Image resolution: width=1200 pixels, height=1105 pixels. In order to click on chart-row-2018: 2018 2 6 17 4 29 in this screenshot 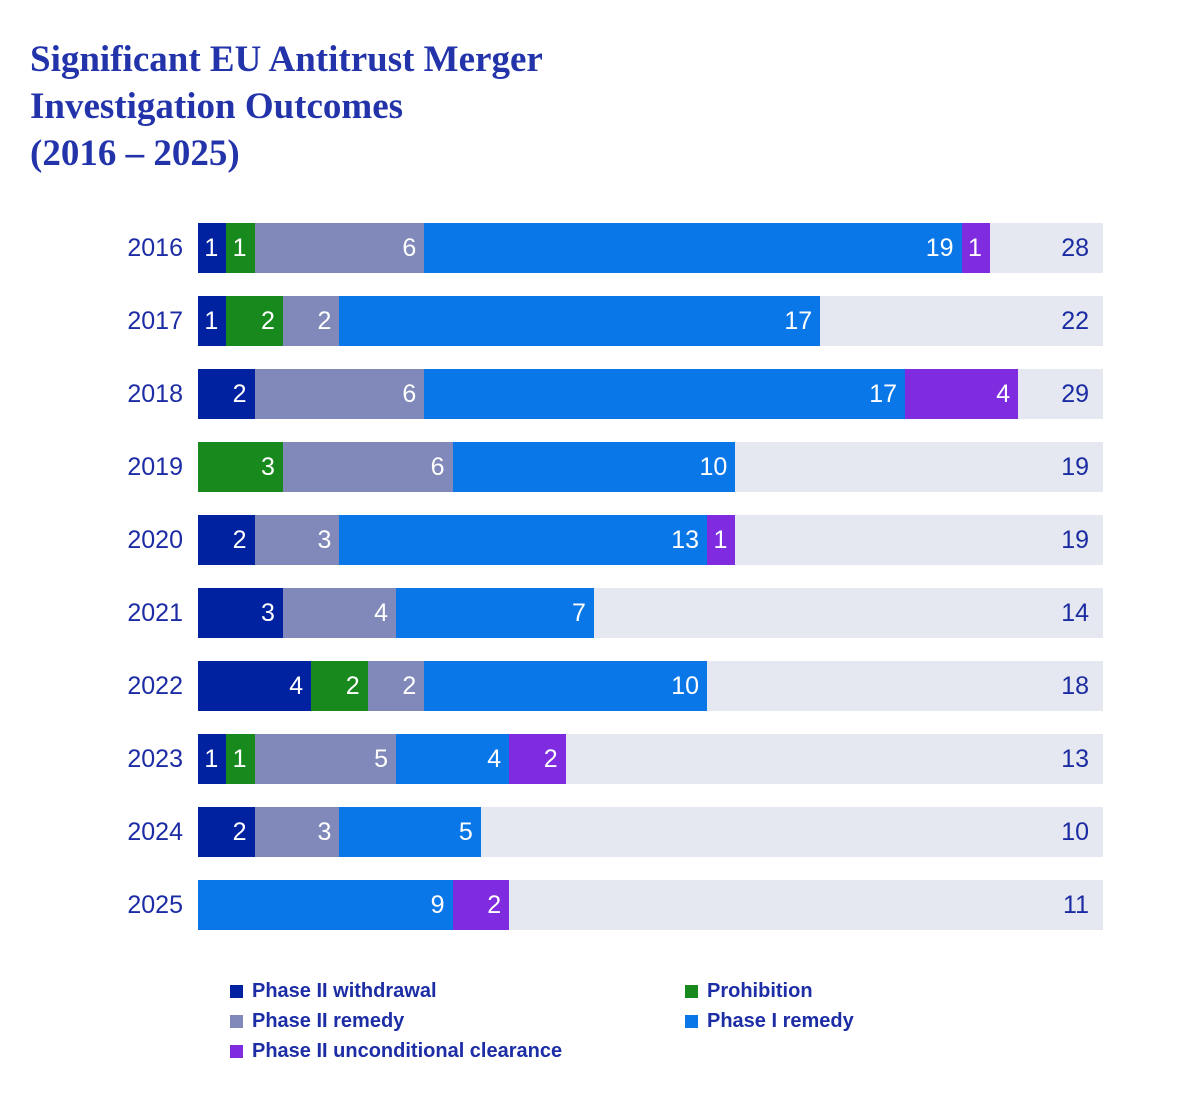, I will do `click(600, 394)`.